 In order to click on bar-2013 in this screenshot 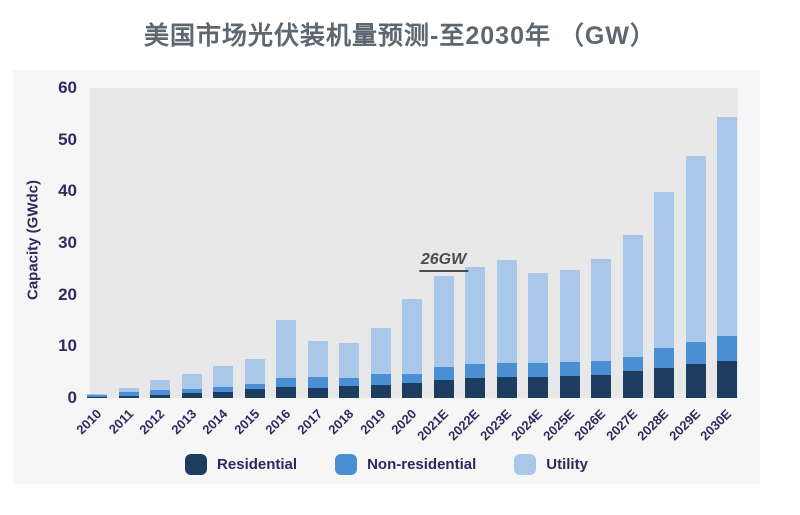, I will do `click(191, 386)`.